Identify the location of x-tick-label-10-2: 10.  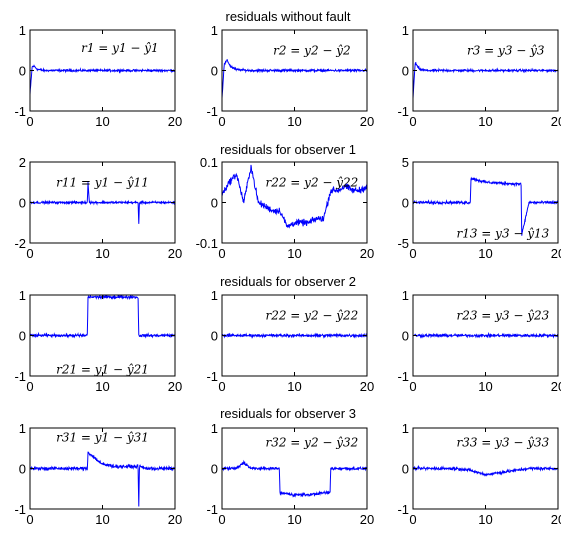
(102, 519).